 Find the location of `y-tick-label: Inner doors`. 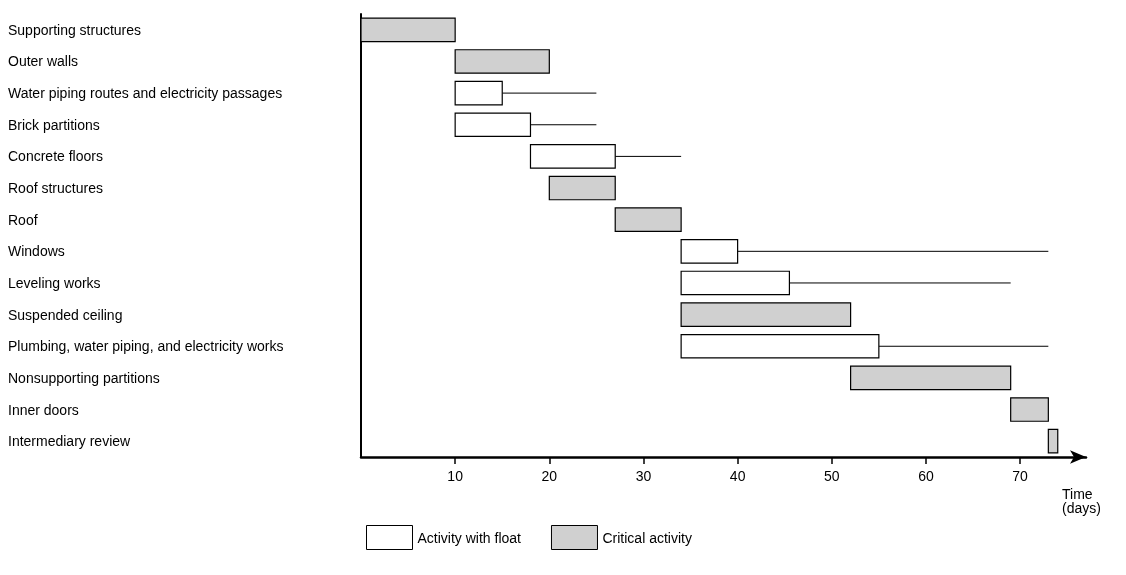

y-tick-label: Inner doors is located at coordinates (43, 409).